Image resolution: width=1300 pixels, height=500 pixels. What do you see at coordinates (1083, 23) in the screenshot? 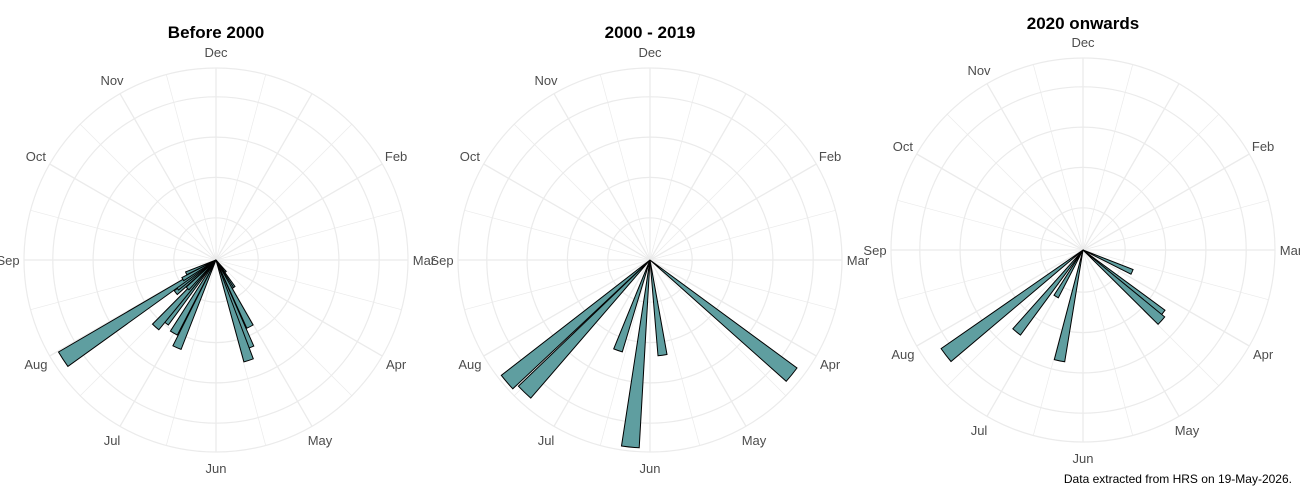
I see `panel-title: 2020 onwards` at bounding box center [1083, 23].